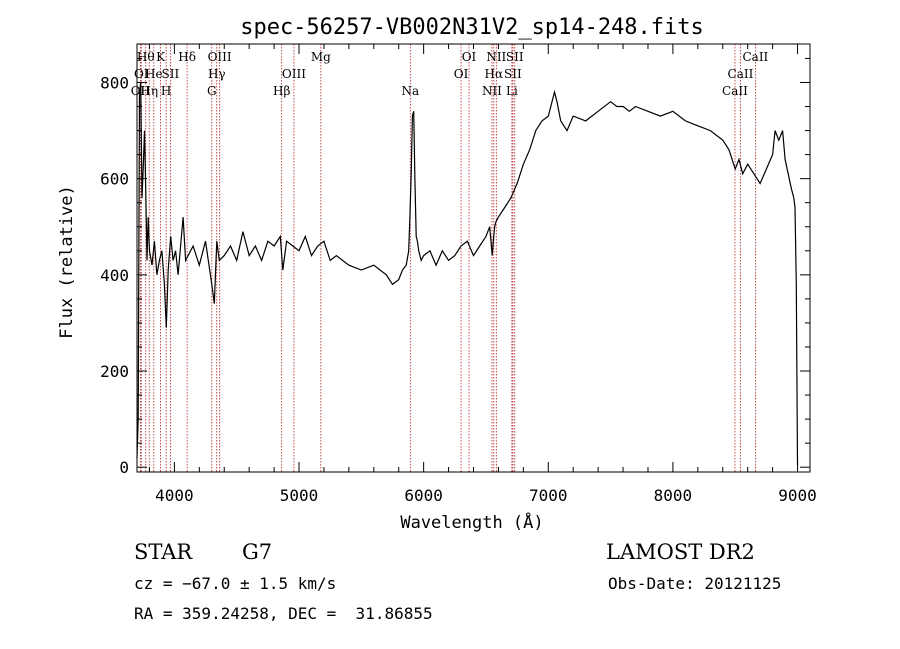 The image size is (900, 649). What do you see at coordinates (695, 583) in the screenshot?
I see `observation-date: Obs-Date: 20121125` at bounding box center [695, 583].